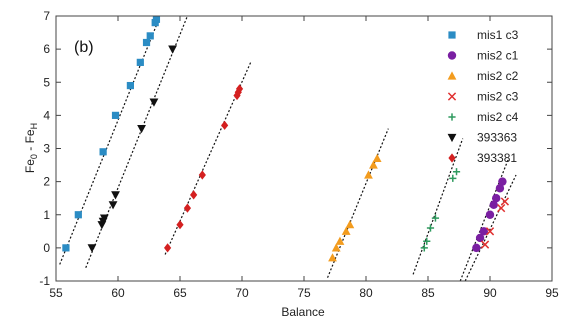  I want to click on y-axis-title-subH: H, so click(34, 126).